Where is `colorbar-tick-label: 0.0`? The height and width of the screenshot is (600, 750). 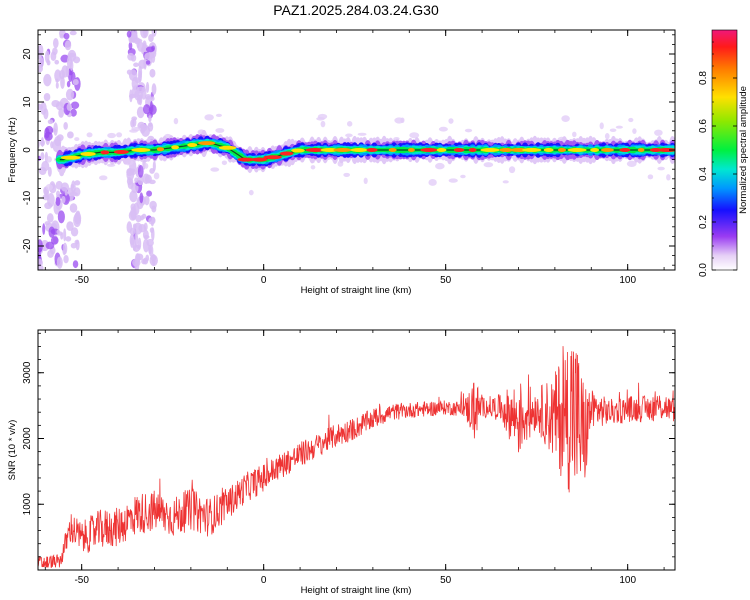
colorbar-tick-label: 0.0 is located at coordinates (703, 270).